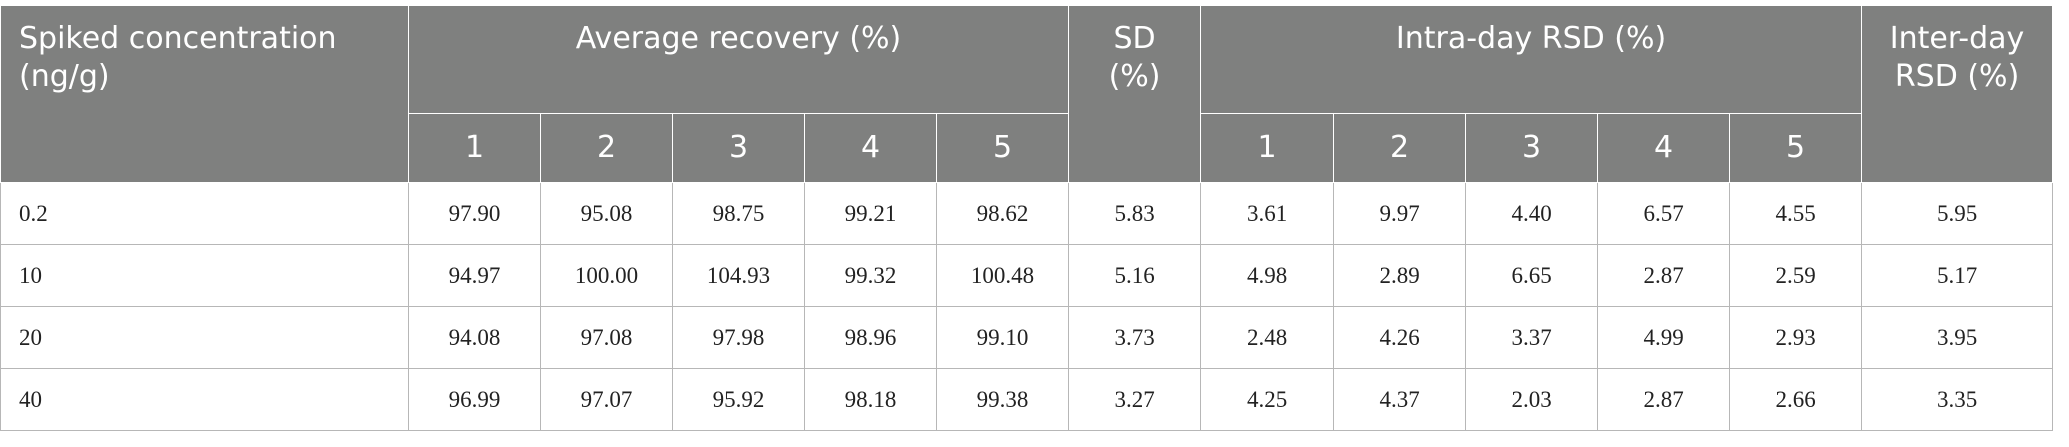 Image resolution: width=2069 pixels, height=447 pixels. I want to click on table-cell: 4.55, so click(1796, 213).